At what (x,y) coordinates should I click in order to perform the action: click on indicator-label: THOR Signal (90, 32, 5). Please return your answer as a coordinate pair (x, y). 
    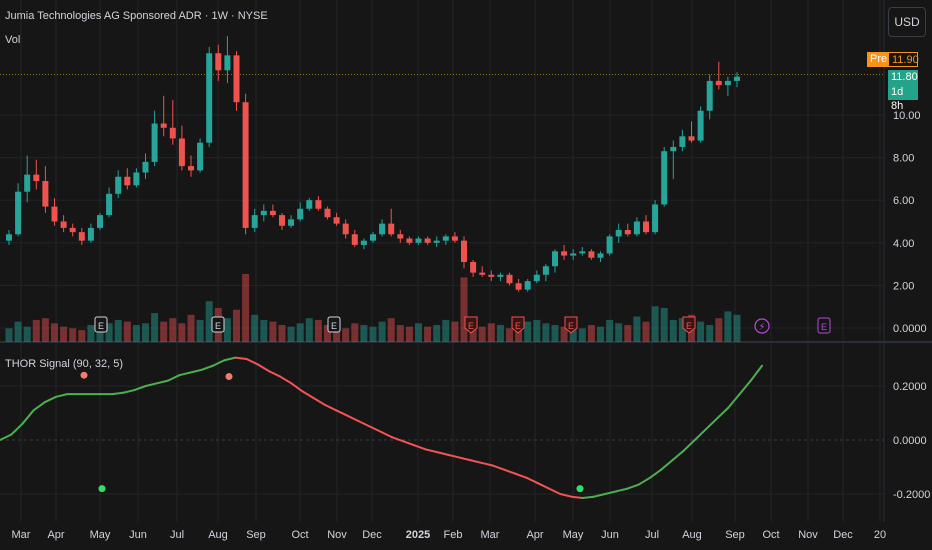
    Looking at the image, I should click on (64, 364).